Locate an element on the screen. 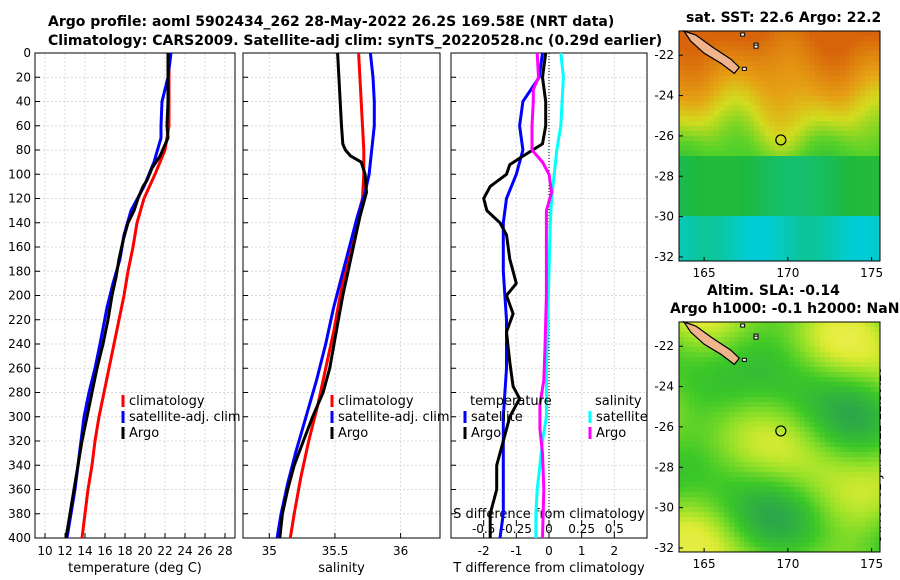 Image resolution: width=900 pixels, height=580 pixels. x-tick-label: 2 is located at coordinates (615, 551).